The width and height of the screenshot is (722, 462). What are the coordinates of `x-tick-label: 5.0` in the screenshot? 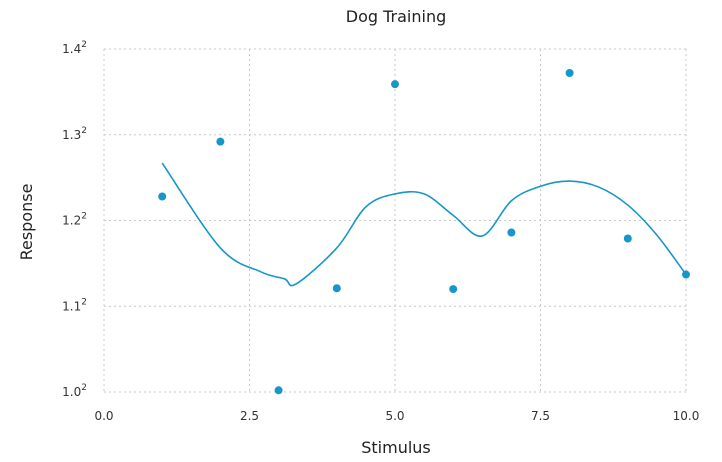 It's located at (394, 416).